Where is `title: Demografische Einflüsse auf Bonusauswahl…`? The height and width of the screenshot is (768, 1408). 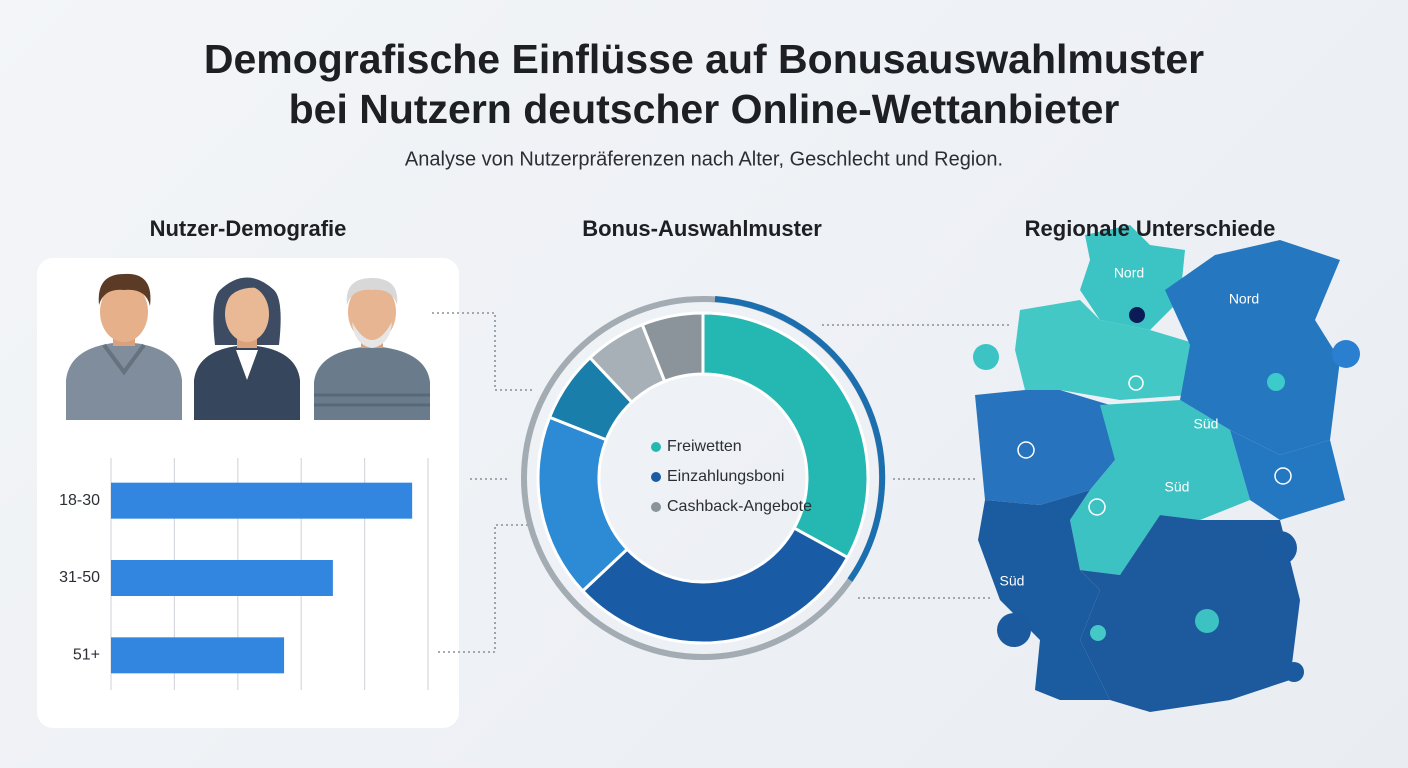 title: Demografische Einflüsse auf Bonusauswahl… is located at coordinates (704, 59).